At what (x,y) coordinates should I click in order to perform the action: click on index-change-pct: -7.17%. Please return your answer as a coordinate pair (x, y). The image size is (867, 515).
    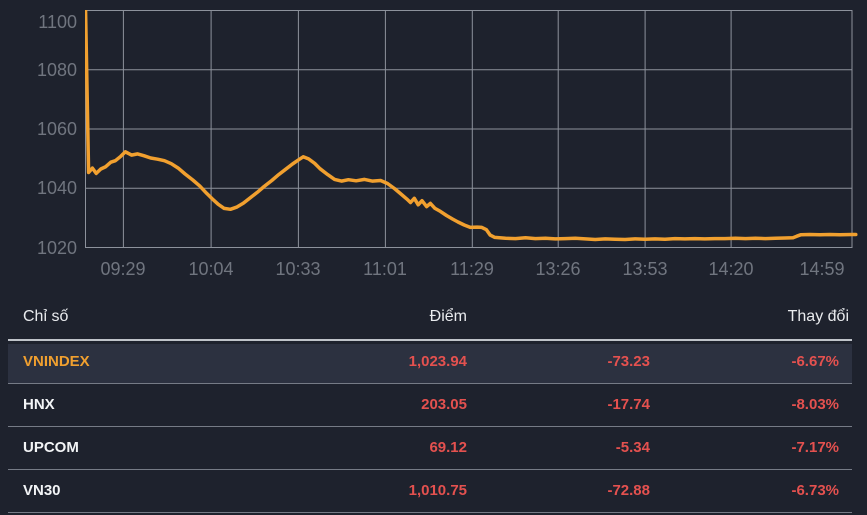
    Looking at the image, I should click on (815, 447).